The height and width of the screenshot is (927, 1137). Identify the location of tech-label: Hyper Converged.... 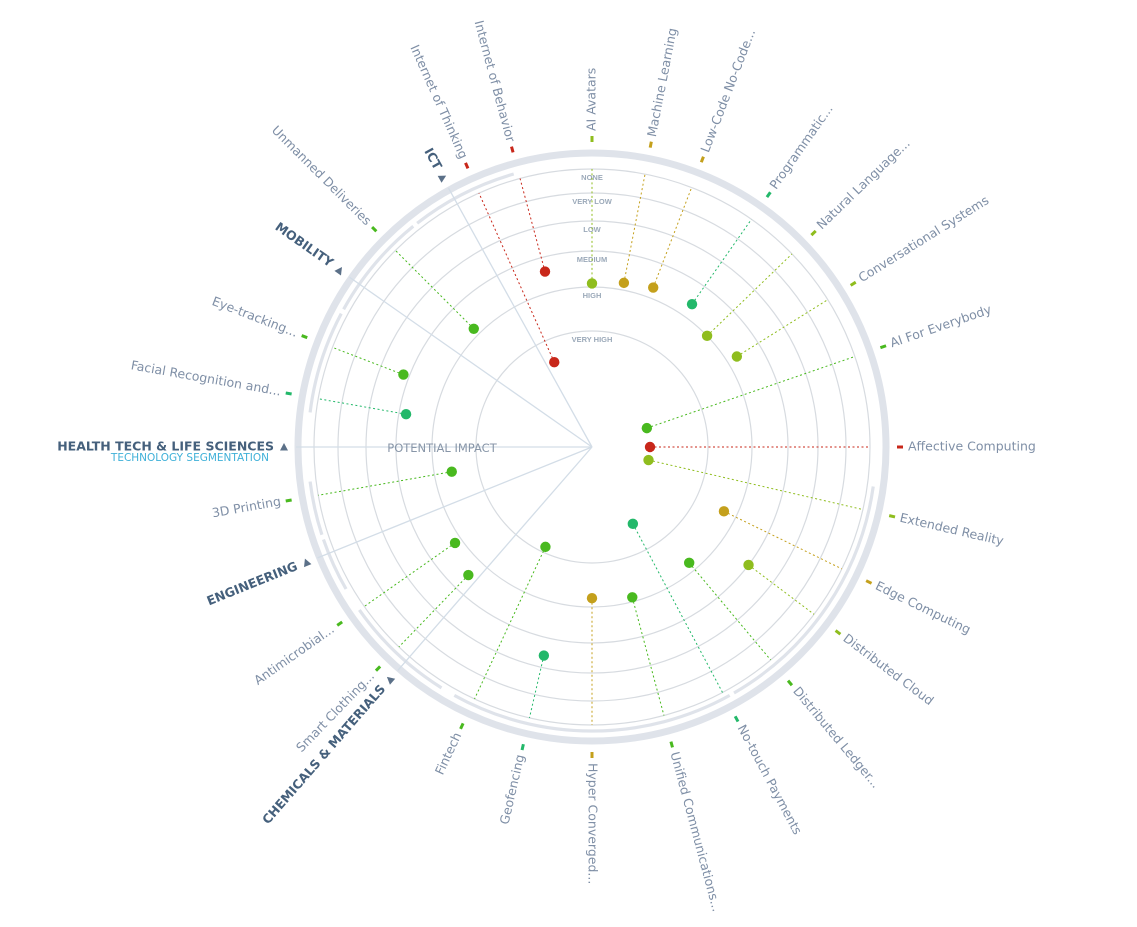
(593, 823).